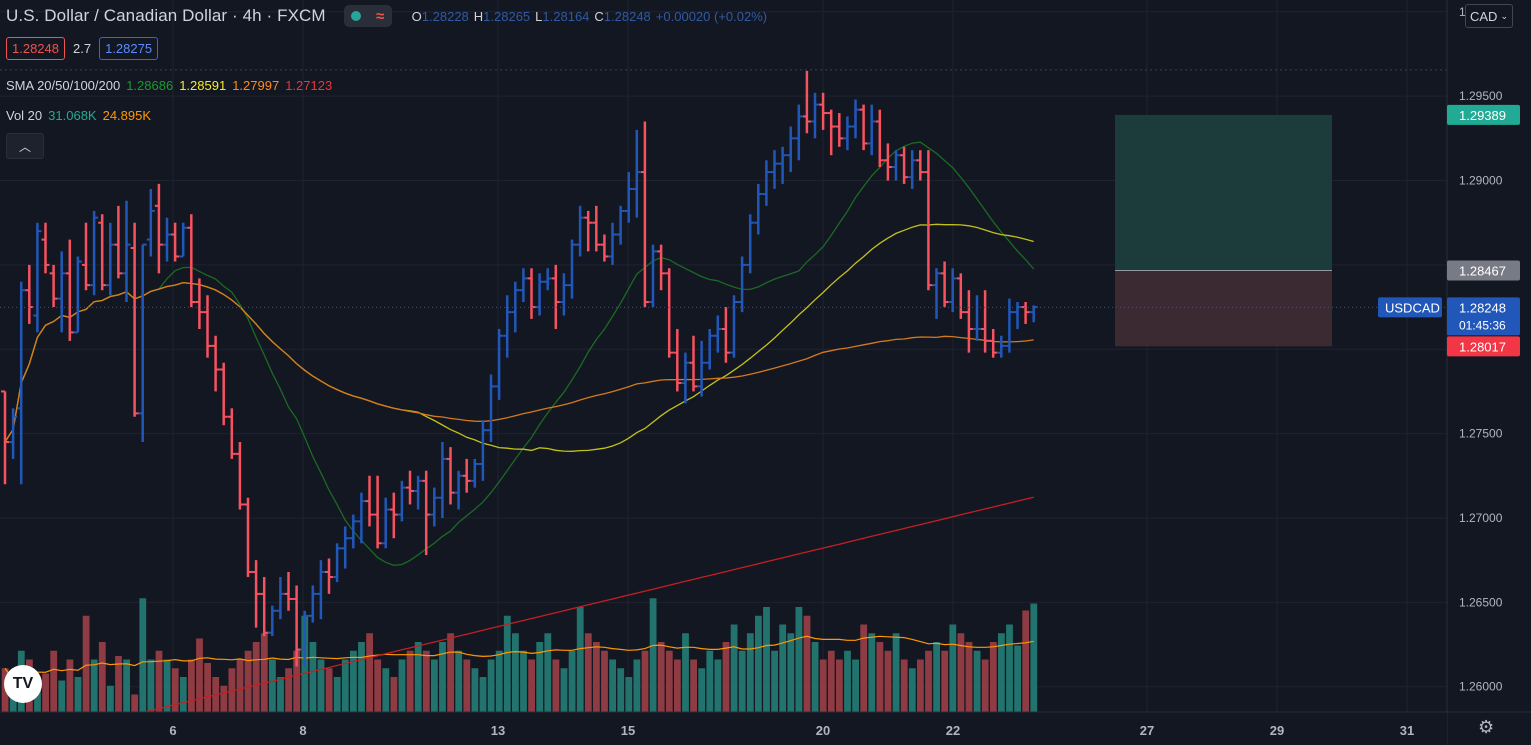  I want to click on ohlc-key: O, so click(416, 16).